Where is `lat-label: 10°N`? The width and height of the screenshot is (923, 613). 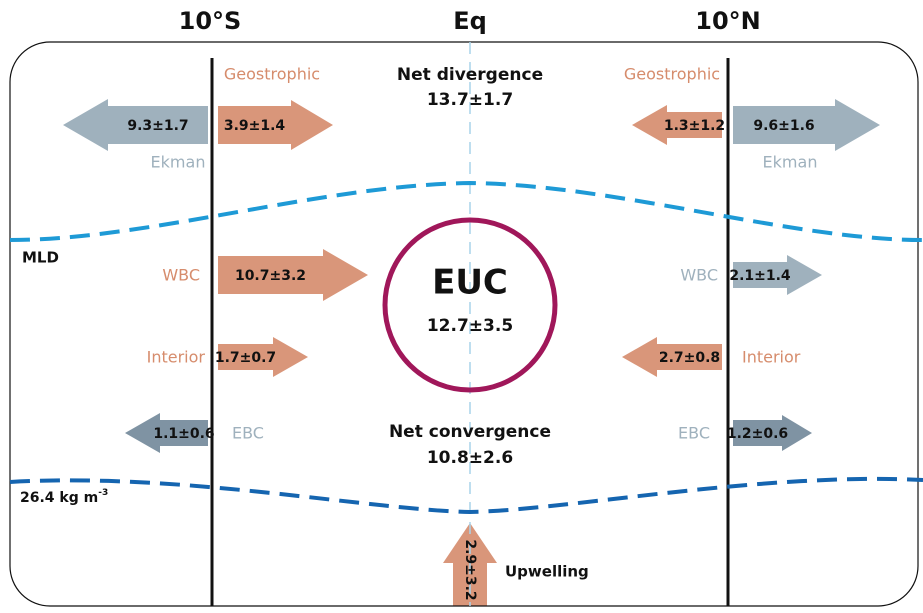 lat-label: 10°N is located at coordinates (727, 21).